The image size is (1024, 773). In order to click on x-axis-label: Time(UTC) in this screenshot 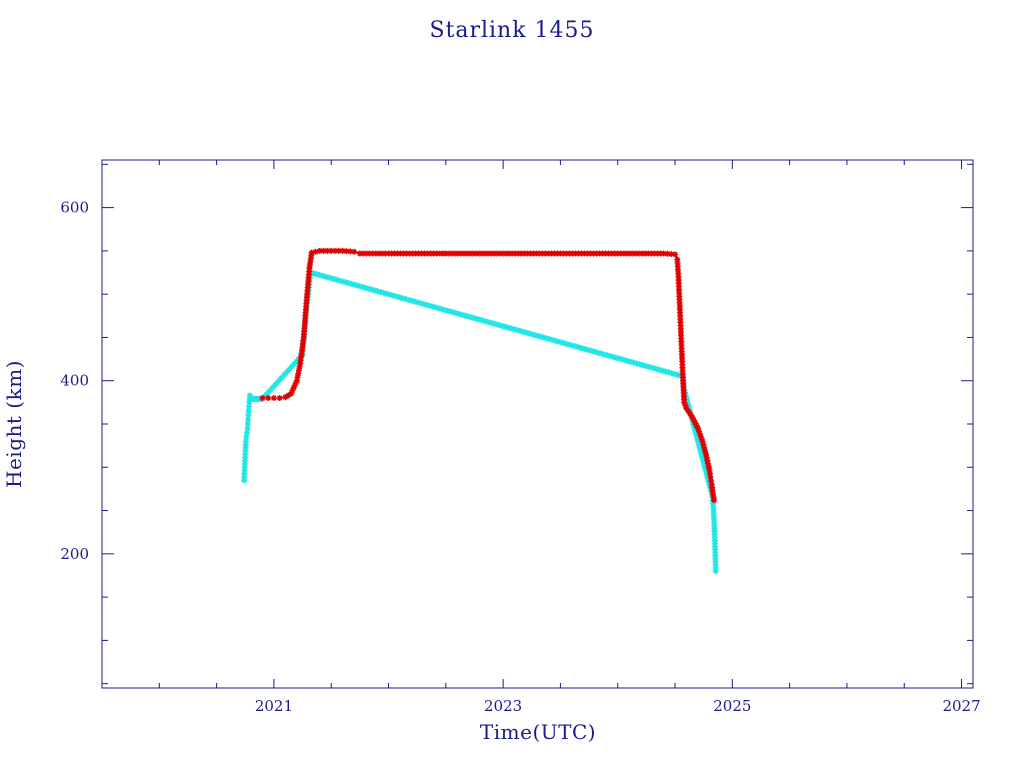, I will do `click(538, 732)`.